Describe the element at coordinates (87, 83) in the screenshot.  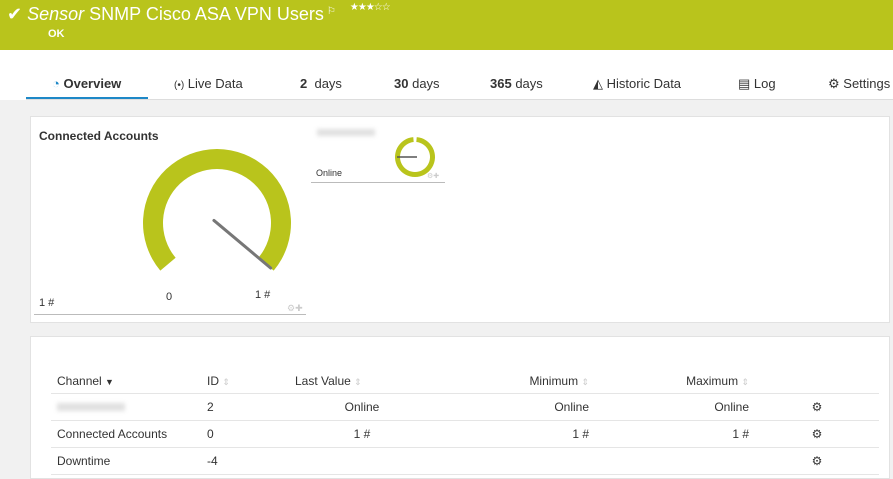
I see `tab-overview: ◔ Overview` at that location.